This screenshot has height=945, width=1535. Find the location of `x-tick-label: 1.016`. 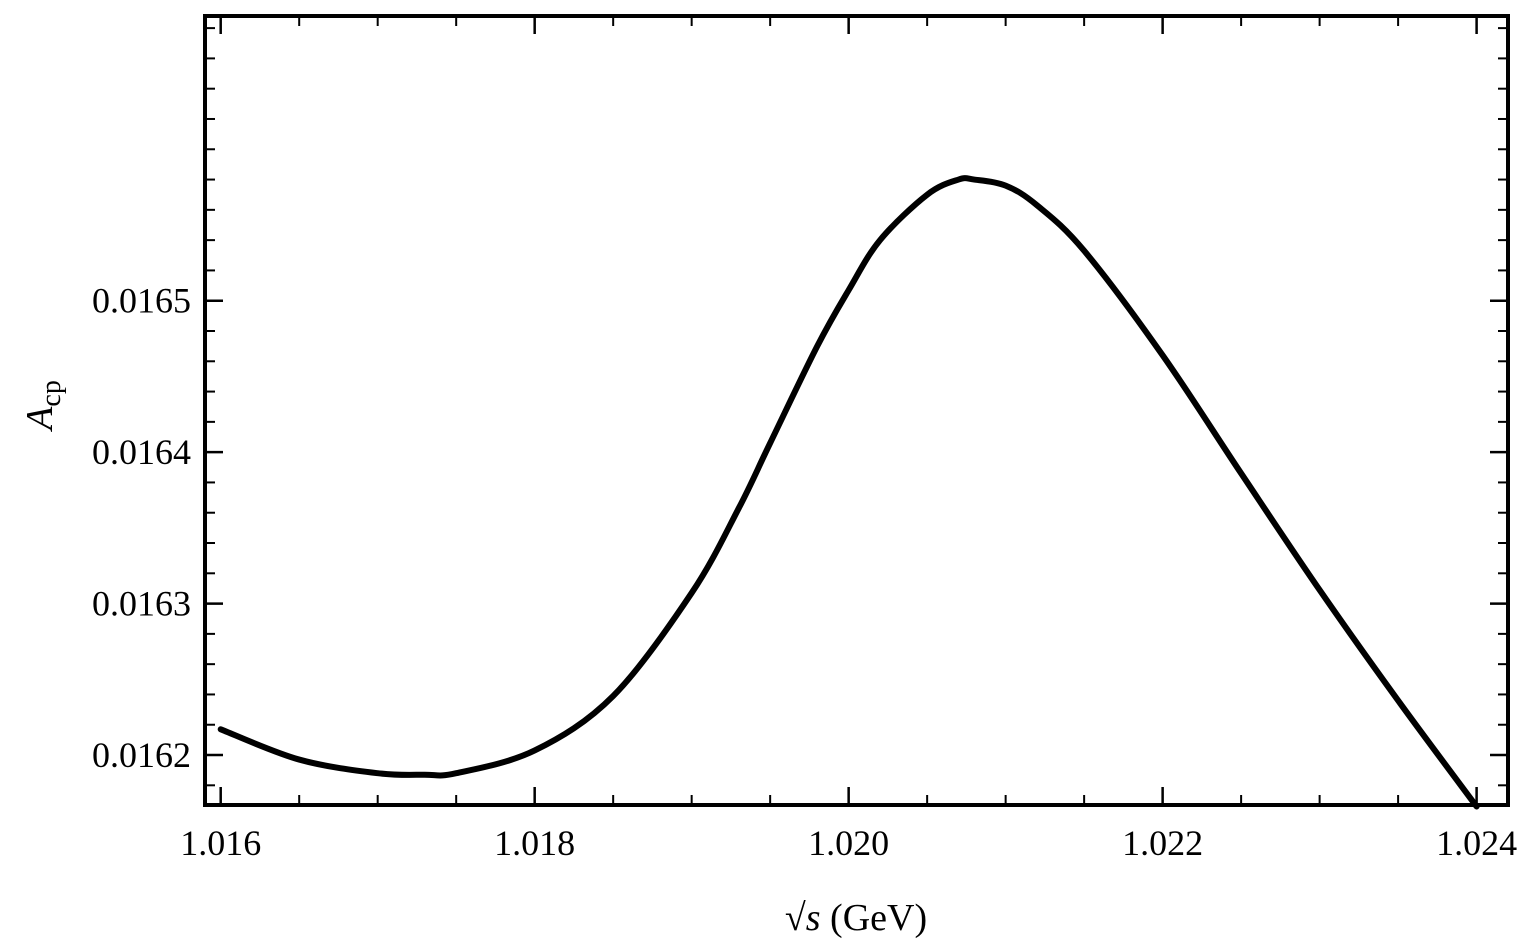

x-tick-label: 1.016 is located at coordinates (220, 843).